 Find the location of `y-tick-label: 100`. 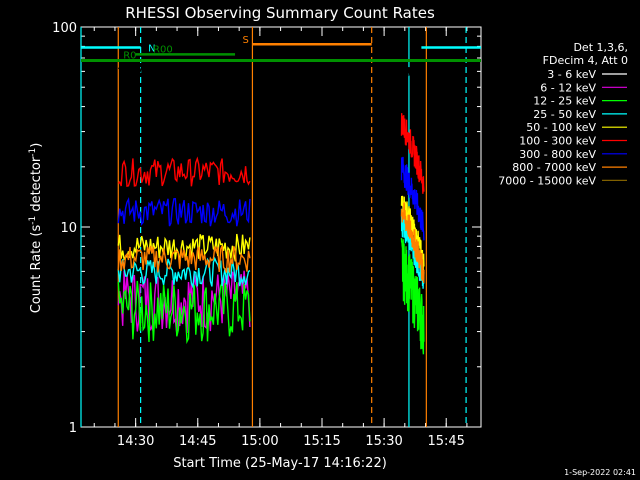

y-tick-label: 100 is located at coordinates (64, 28).